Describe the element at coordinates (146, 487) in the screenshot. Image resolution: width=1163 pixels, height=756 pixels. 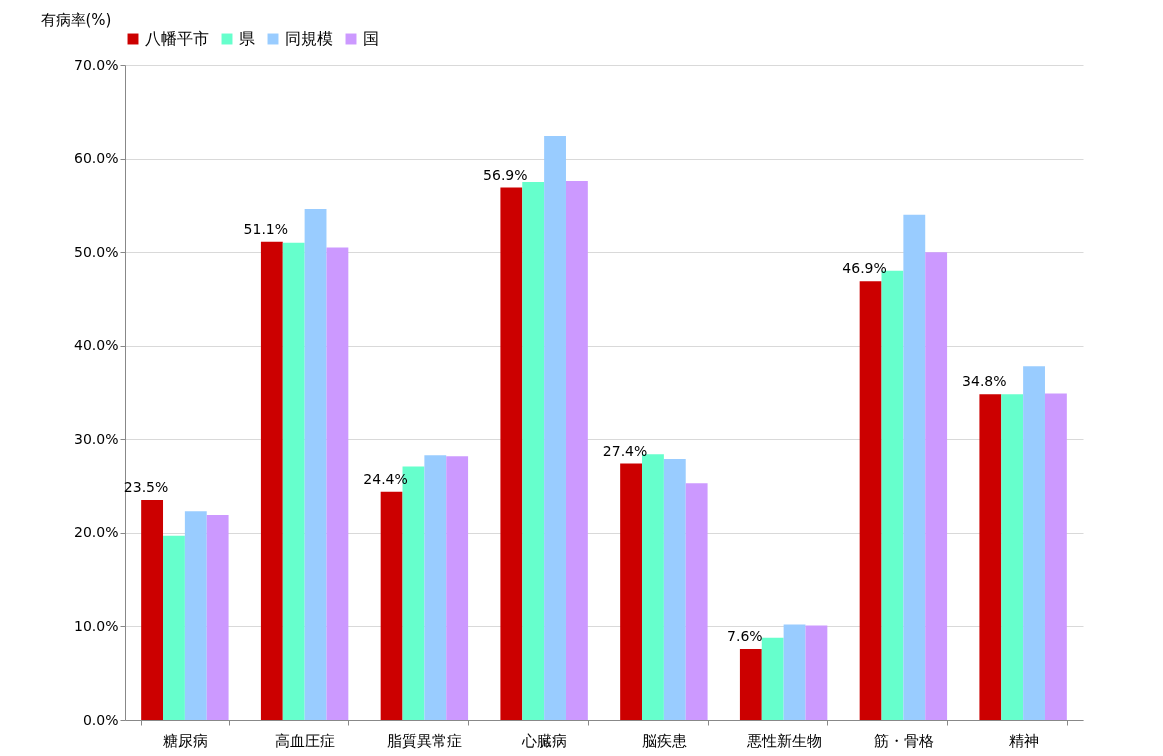
I see `data-label: 23.5%` at that location.